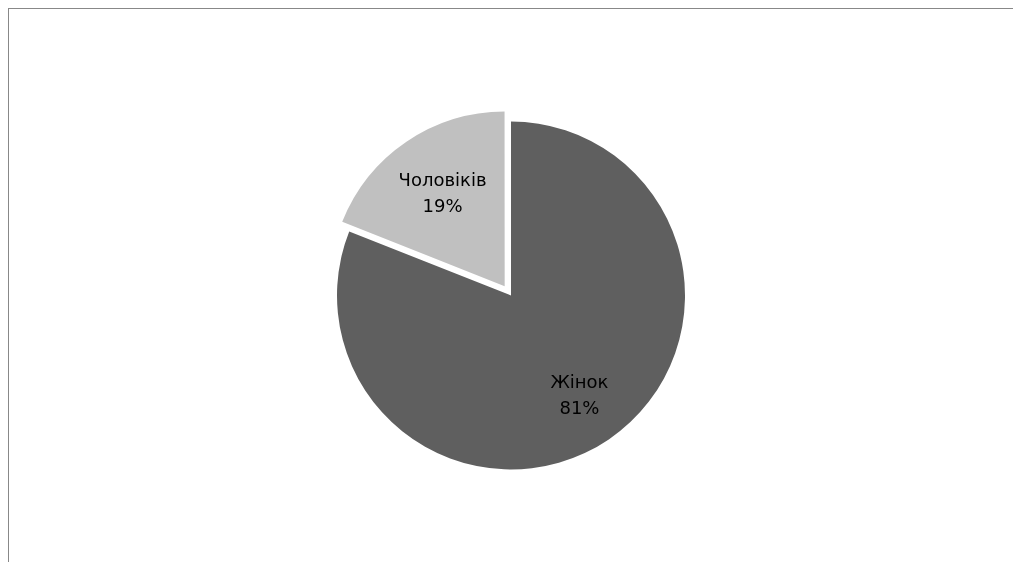  What do you see at coordinates (442, 180) in the screenshot?
I see `slice-label: Чоловіків` at bounding box center [442, 180].